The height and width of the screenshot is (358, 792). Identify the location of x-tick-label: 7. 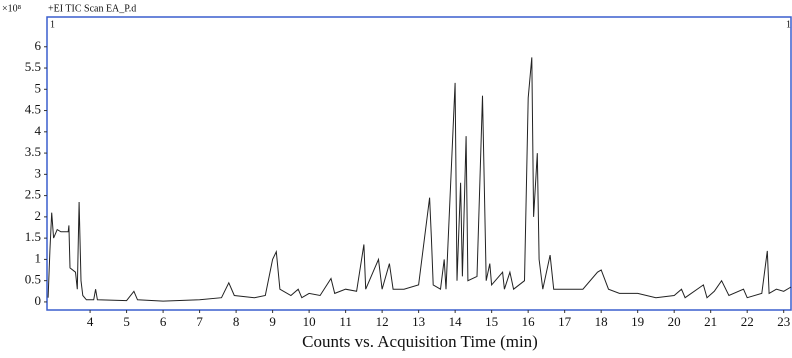
(199, 321).